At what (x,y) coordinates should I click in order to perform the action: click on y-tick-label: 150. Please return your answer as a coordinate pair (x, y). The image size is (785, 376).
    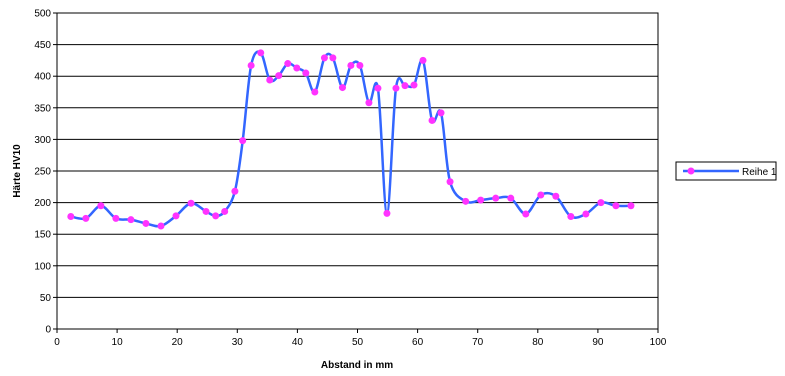
    Looking at the image, I should click on (42, 235).